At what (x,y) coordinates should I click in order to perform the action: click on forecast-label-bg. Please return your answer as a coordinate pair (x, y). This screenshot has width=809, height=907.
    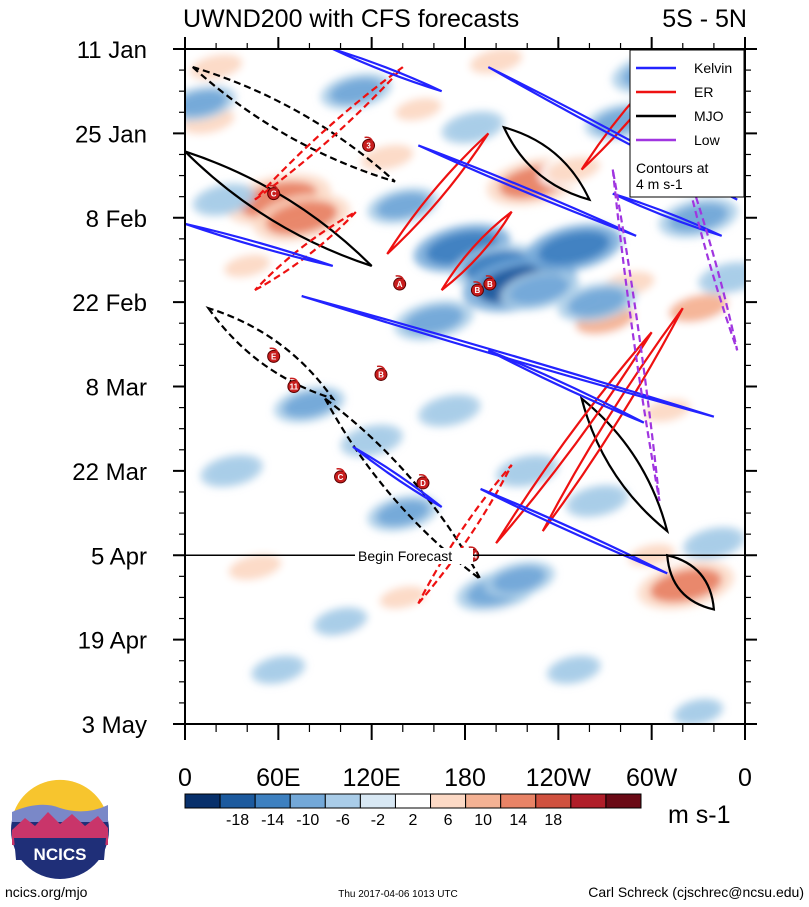
    Looking at the image, I should click on (414, 556).